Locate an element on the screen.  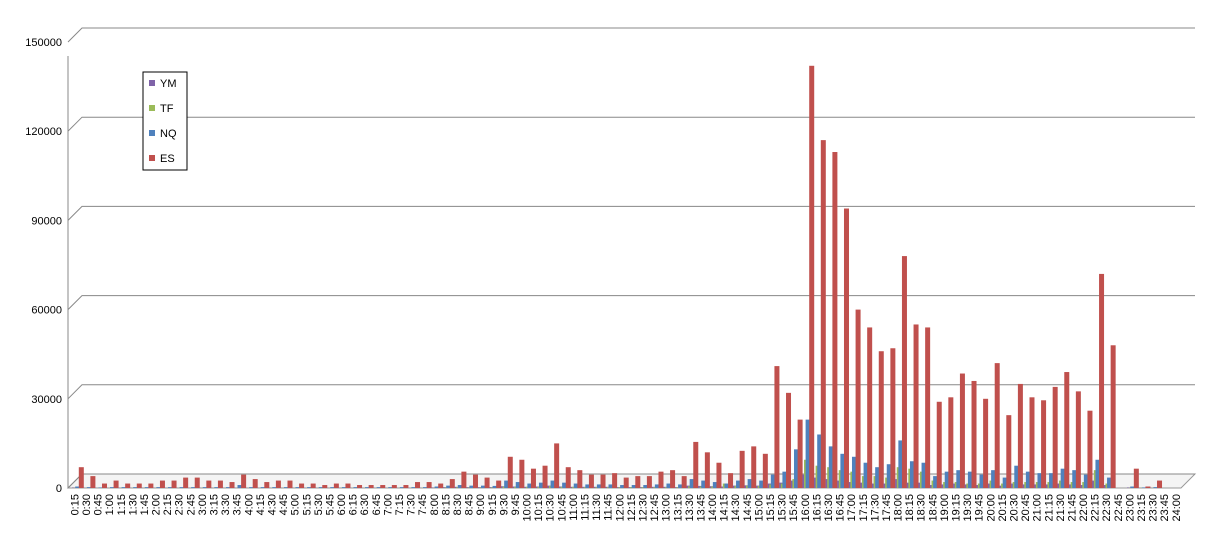
x-tick-label: 6:15 is located at coordinates (354, 504).